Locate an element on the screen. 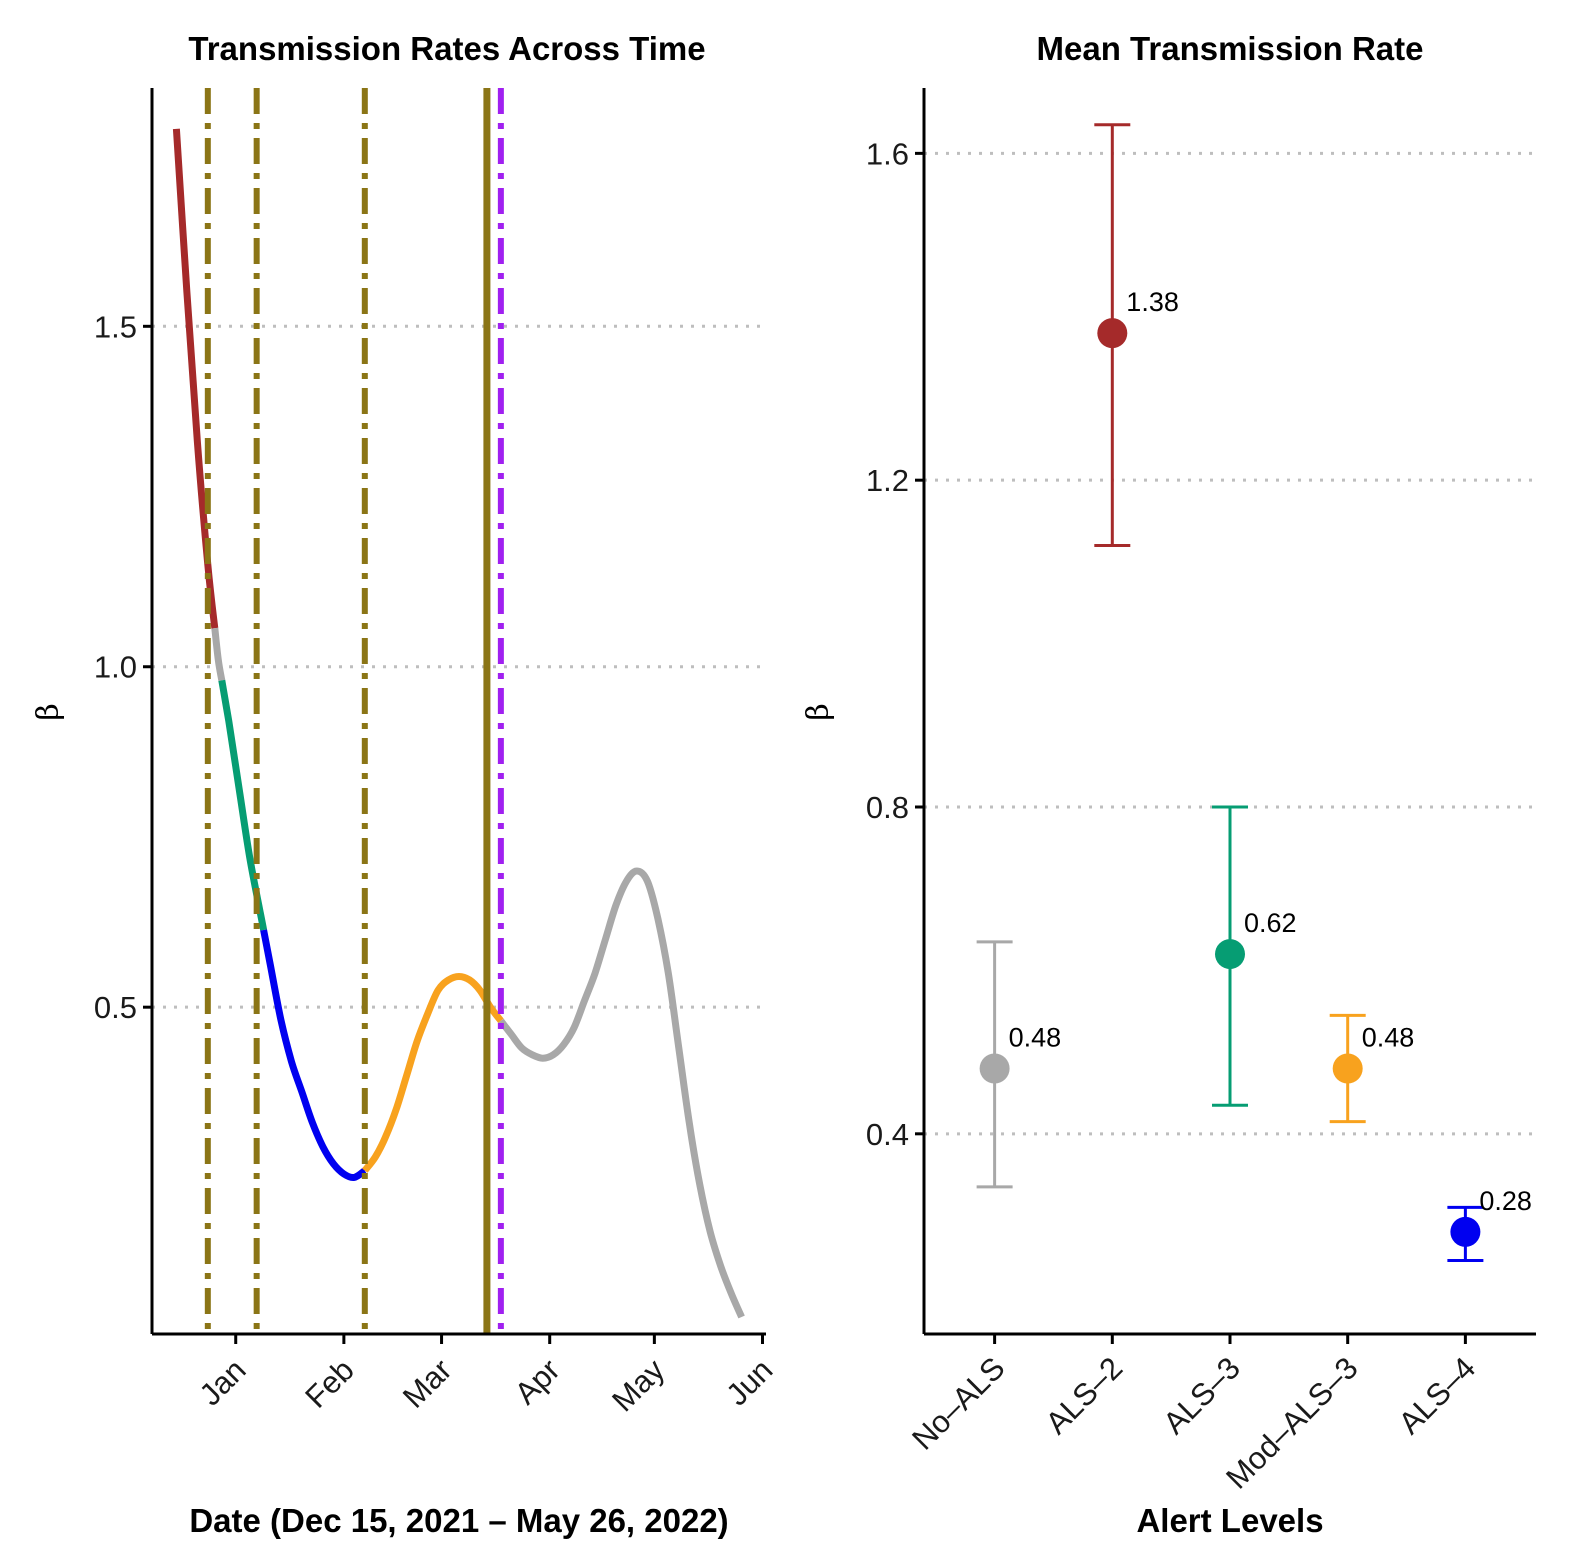 Image resolution: width=1574 pixels, height=1564 pixels. right-x-tick-label: ALS–4 is located at coordinates (1437, 1395).